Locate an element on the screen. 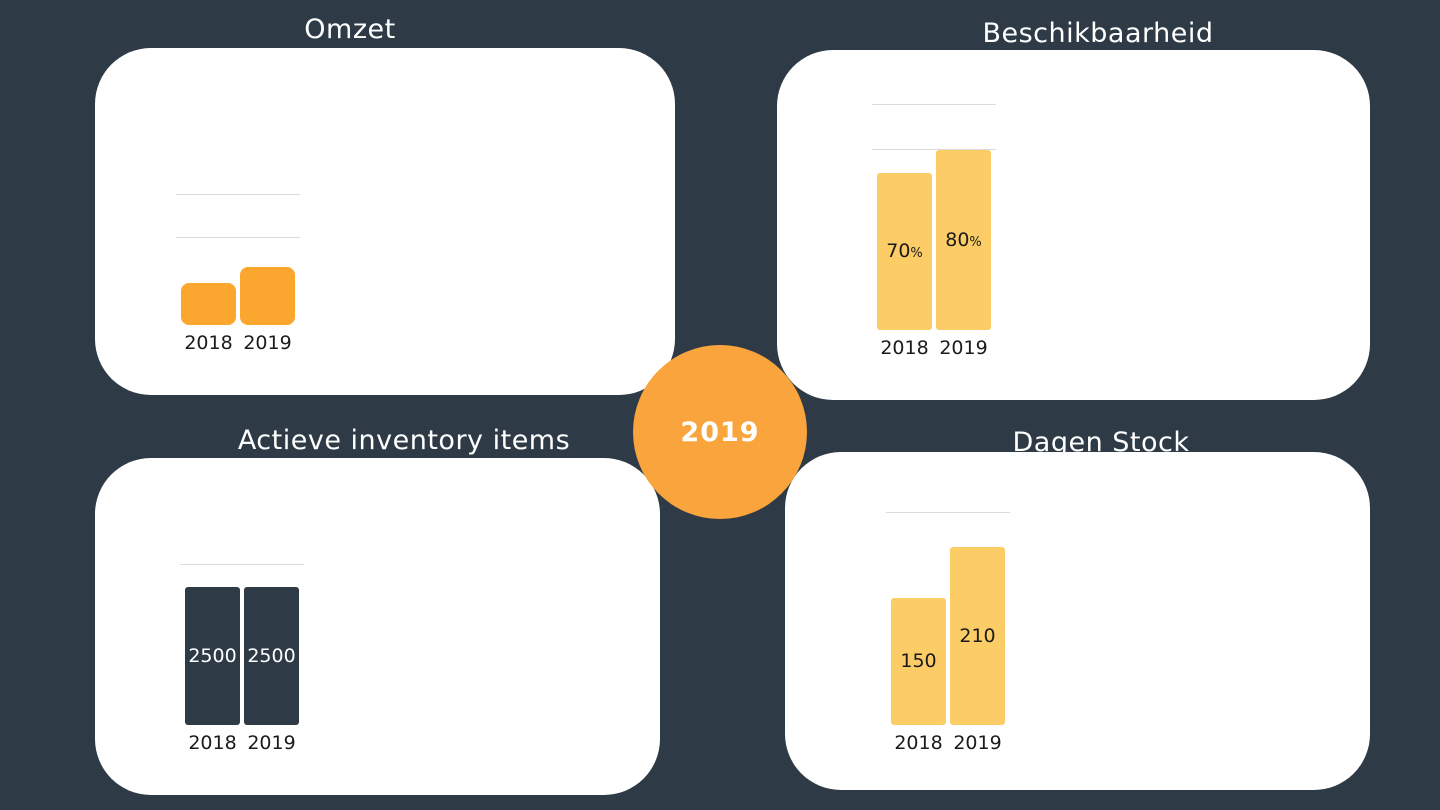 The height and width of the screenshot is (810, 1440). bar-chart-actieve-inventory-items: 2500 2500 2018 2019 is located at coordinates (242, 659).